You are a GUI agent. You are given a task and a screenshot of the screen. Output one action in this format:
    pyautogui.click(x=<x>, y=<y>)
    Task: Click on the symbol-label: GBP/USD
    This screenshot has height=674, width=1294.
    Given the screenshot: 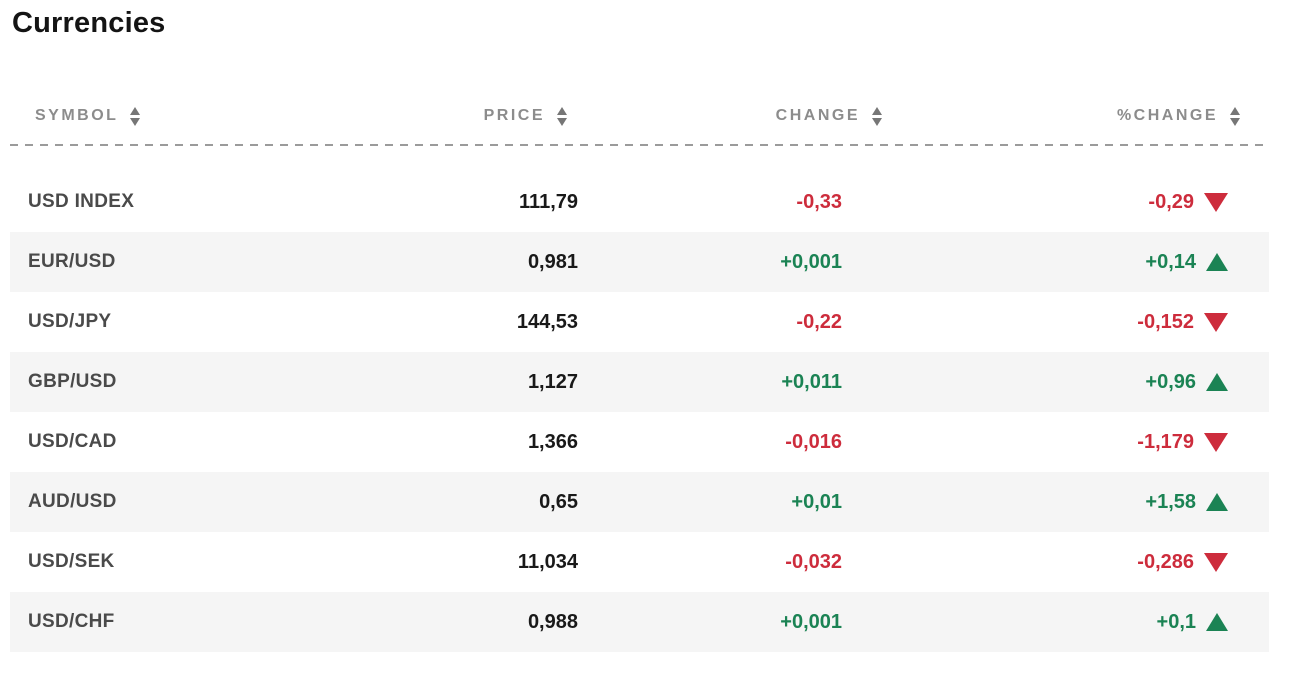 What is the action you would take?
    pyautogui.click(x=72, y=381)
    